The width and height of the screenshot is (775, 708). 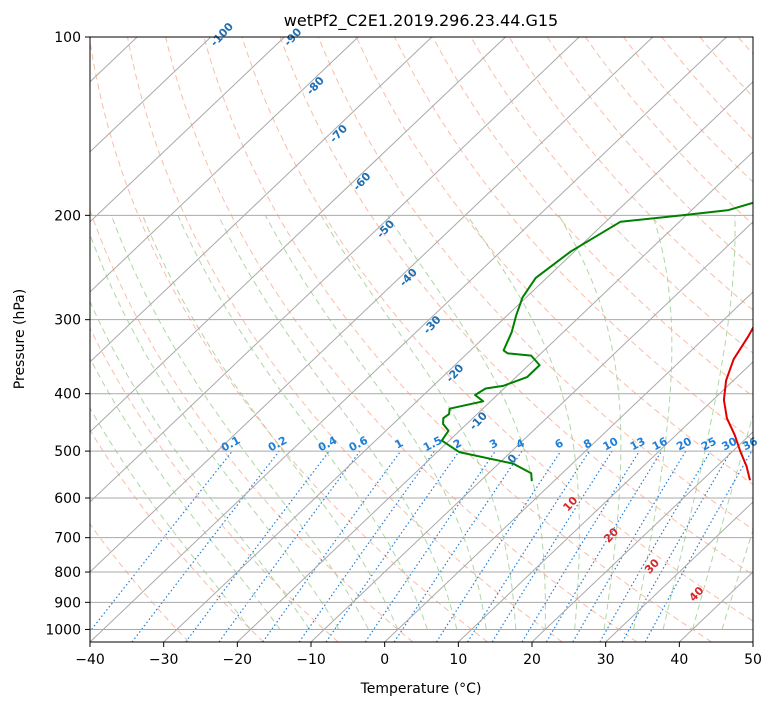 What do you see at coordinates (67, 321) in the screenshot?
I see `y-tick-label: 300` at bounding box center [67, 321].